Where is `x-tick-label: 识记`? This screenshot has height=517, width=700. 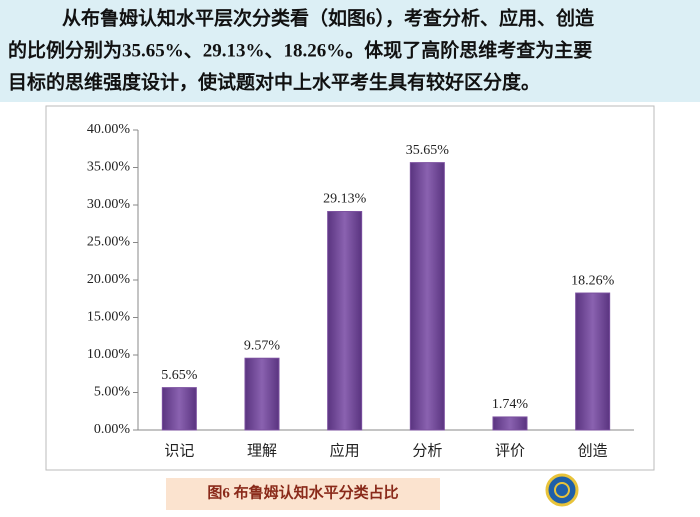 x-tick-label: 识记 is located at coordinates (179, 450).